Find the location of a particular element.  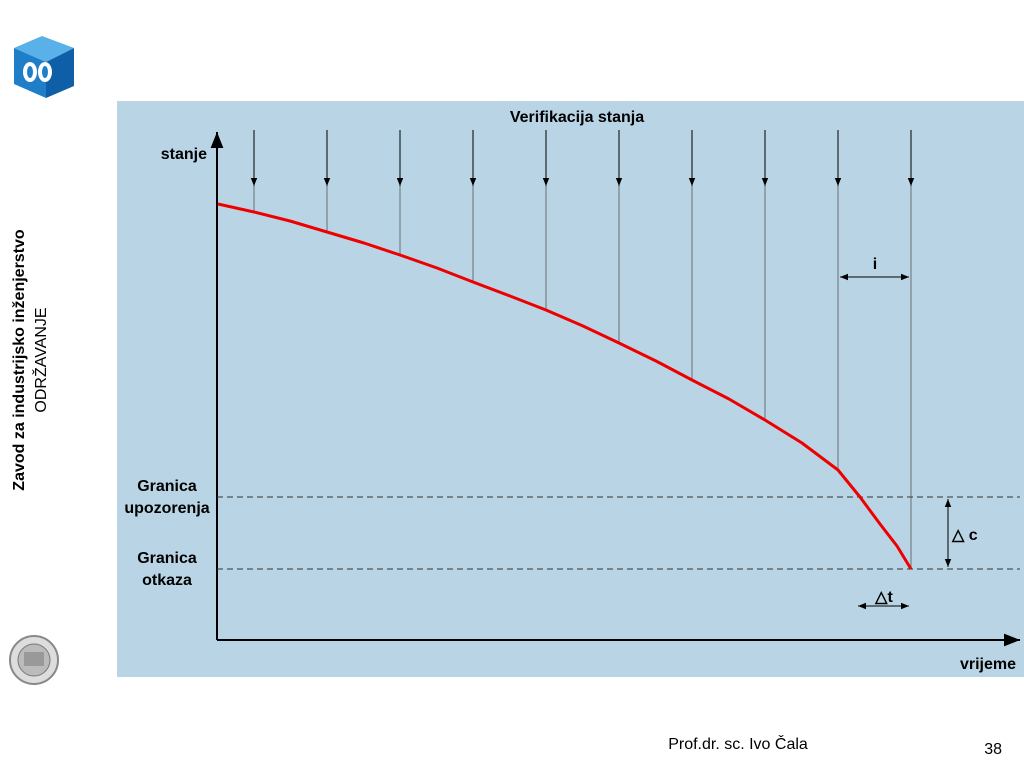

author: Prof.dr. sc. Ivo Čala is located at coordinates (738, 743).